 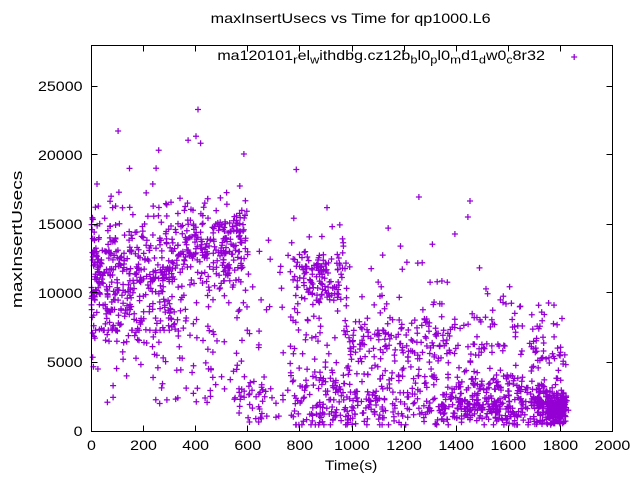 I want to click on svg-text:maxInsertUsecs vs Time for qp1: maxInsertUsecs vs Time for qp1000.L6, so click(x=351, y=18).